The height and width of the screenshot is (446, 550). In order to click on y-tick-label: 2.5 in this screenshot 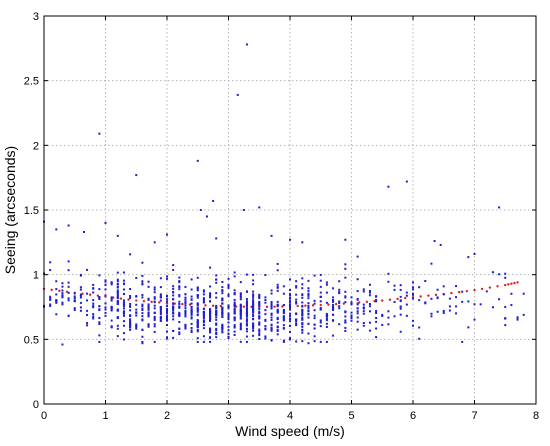, I will do `click(31, 82)`.